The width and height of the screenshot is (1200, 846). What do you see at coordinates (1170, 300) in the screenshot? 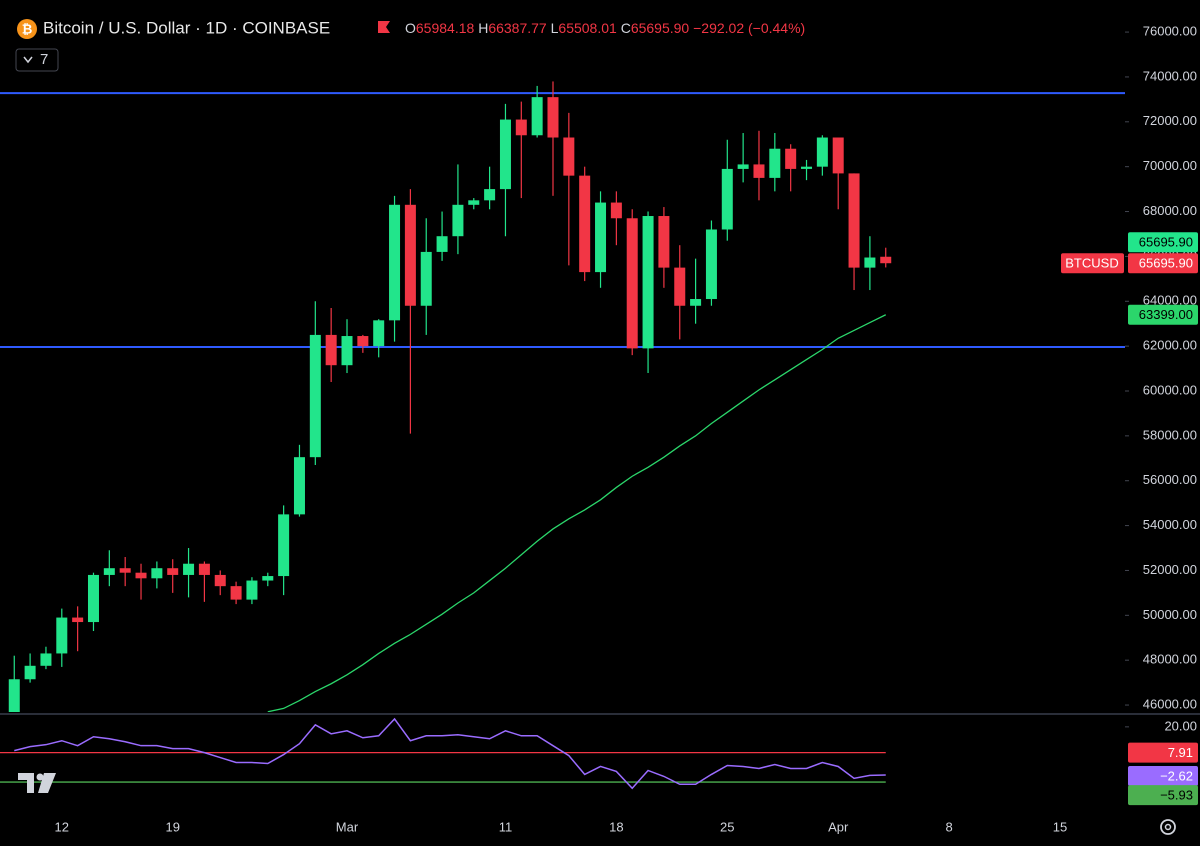
I see `y-tick-label: 64000.00` at bounding box center [1170, 300].